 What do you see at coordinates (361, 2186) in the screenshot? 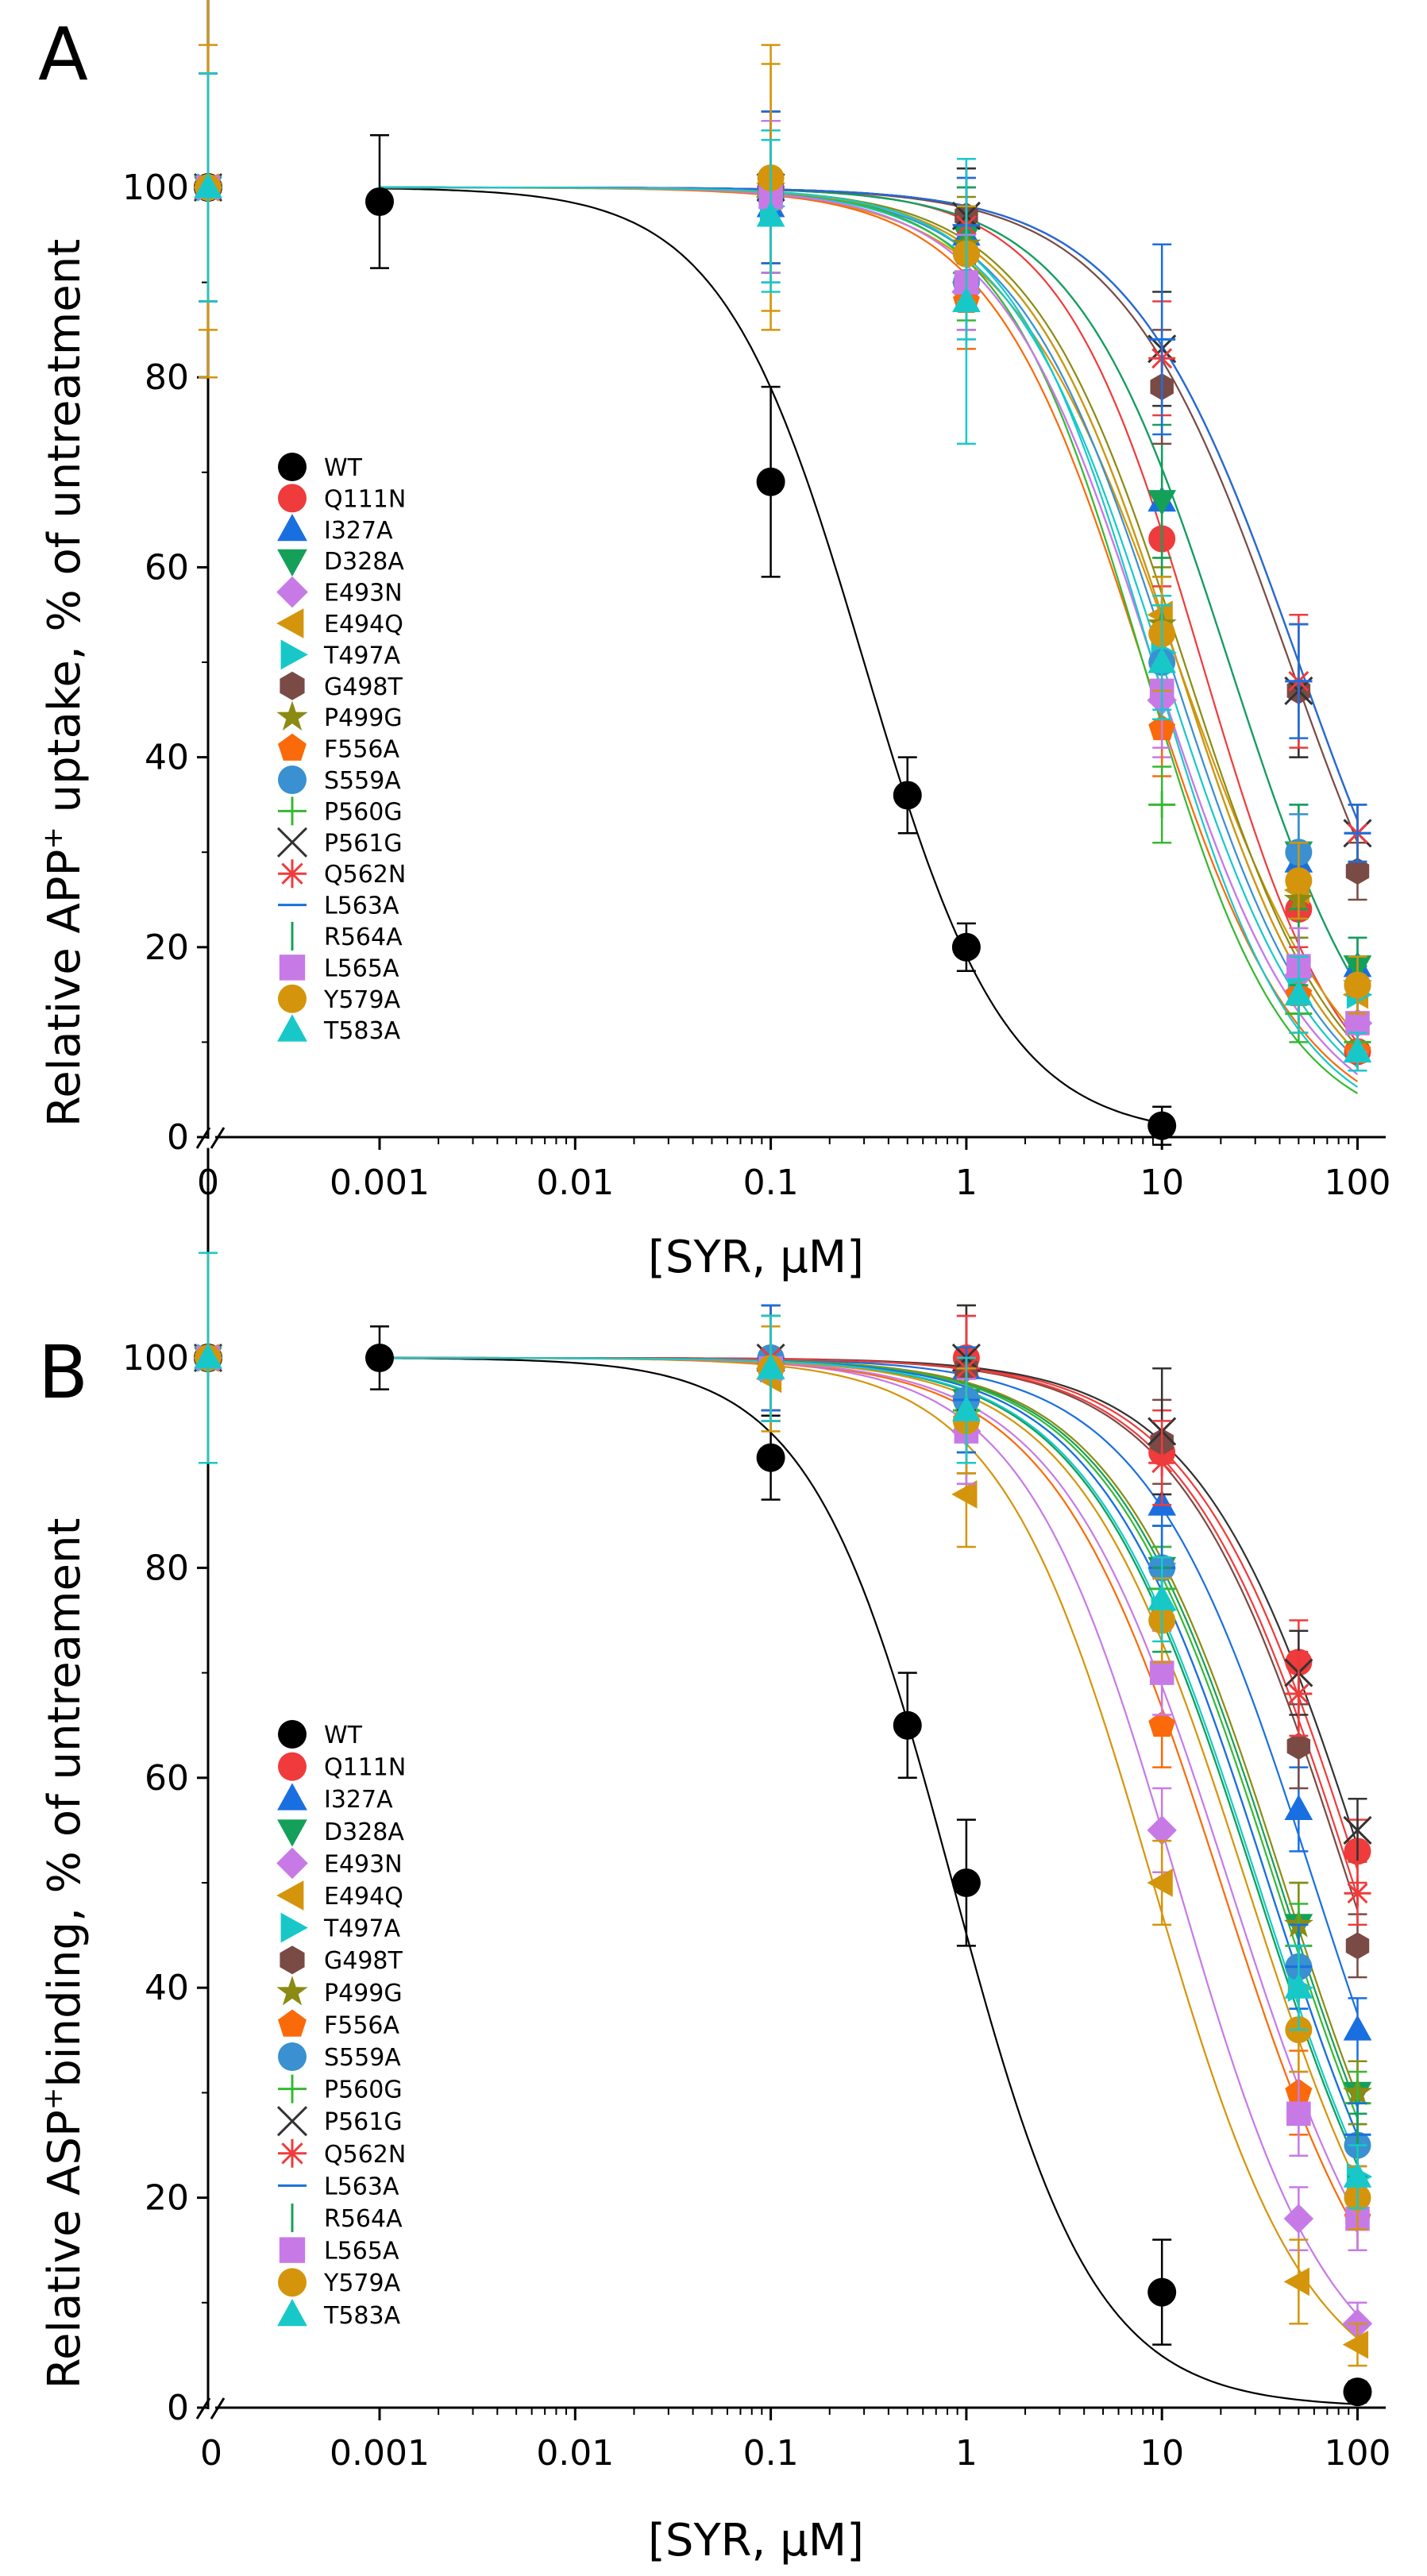
I see `legend-label: L563A` at bounding box center [361, 2186].